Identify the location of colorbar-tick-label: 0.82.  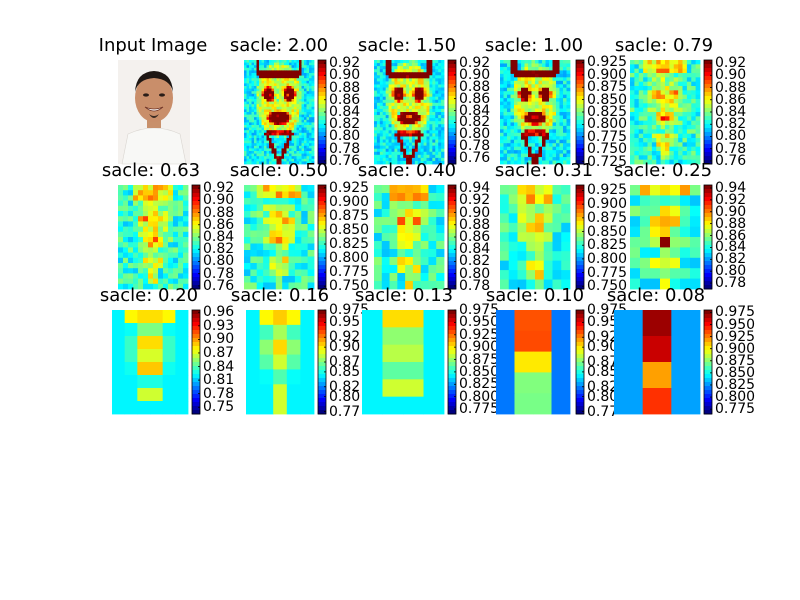
(731, 124).